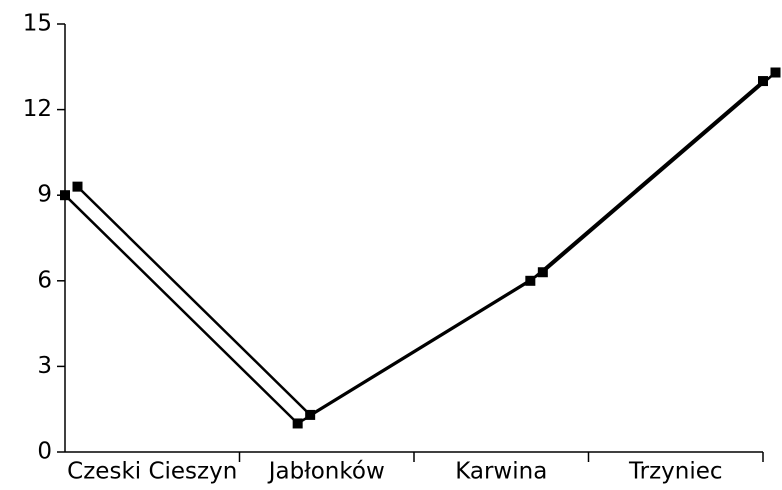  I want to click on x-tick-label: Karwina, so click(501, 472).